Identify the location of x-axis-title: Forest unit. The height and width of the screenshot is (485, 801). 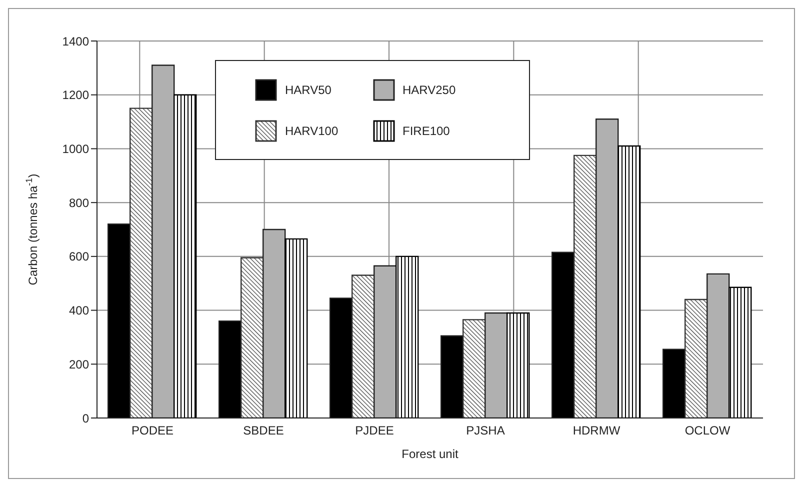
(431, 454).